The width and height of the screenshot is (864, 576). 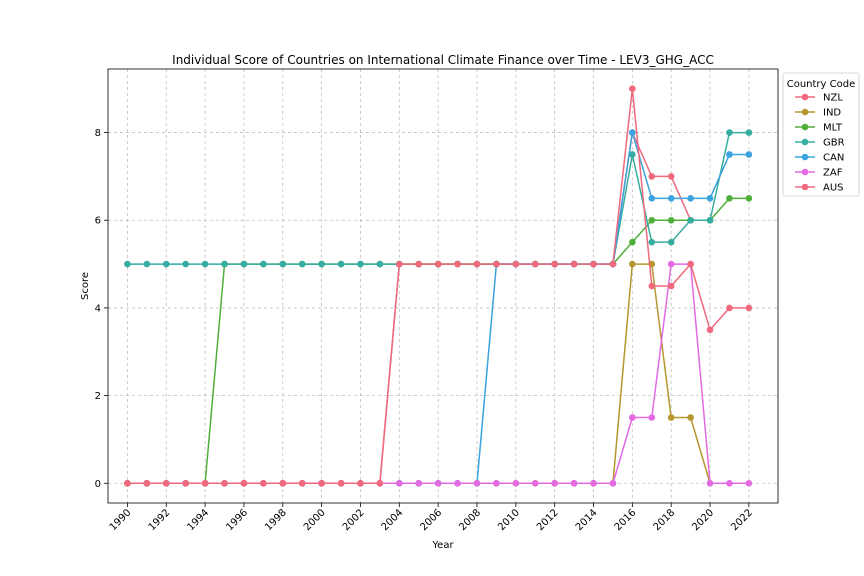 What do you see at coordinates (354, 520) in the screenshot?
I see `x-tick-label: 2002` at bounding box center [354, 520].